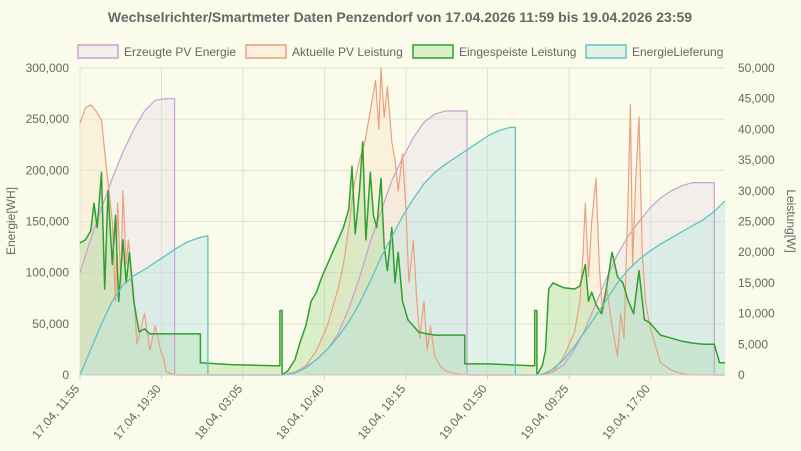  I want to click on y-right-tick-label: 35,000, so click(756, 160).